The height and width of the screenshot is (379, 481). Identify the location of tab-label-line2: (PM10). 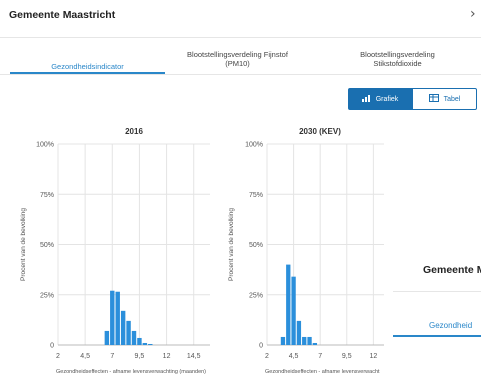
(237, 63).